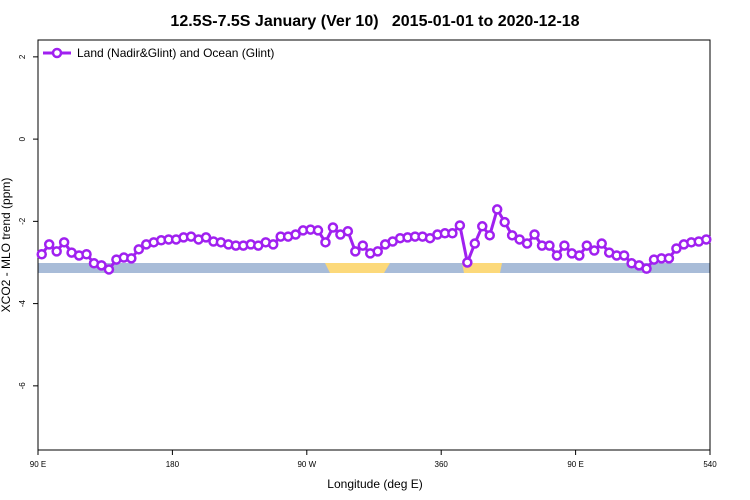 Image resolution: width=750 pixels, height=500 pixels. What do you see at coordinates (306, 464) in the screenshot?
I see `x-tick-label: 90 W` at bounding box center [306, 464].